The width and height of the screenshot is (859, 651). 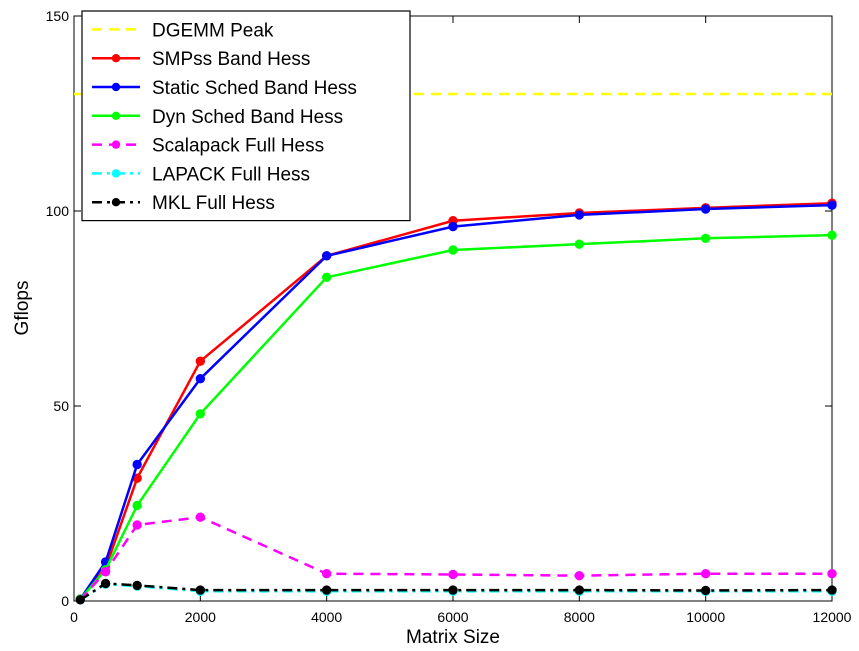 What do you see at coordinates (579, 617) in the screenshot?
I see `x-tick-label: 8000` at bounding box center [579, 617].